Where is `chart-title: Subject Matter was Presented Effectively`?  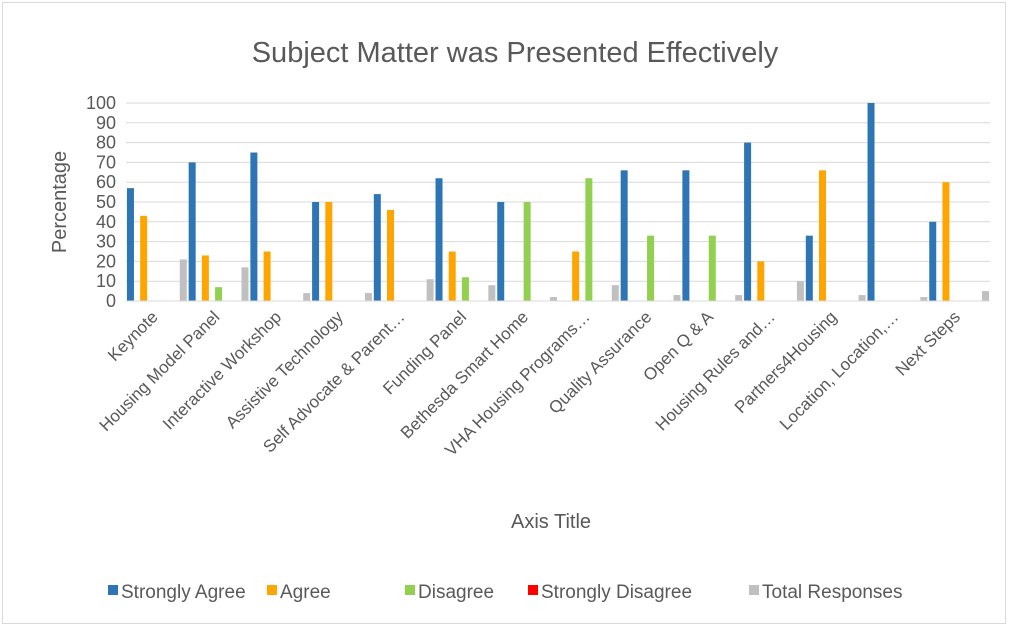
chart-title: Subject Matter was Presented Effectively is located at coordinates (515, 53).